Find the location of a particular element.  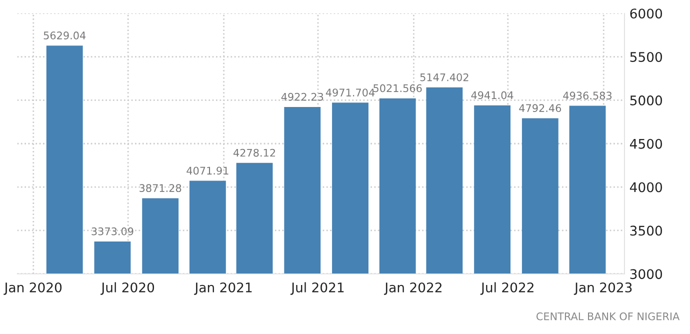

text: CENTRAL BANK OF NIGERIA is located at coordinates (608, 316).